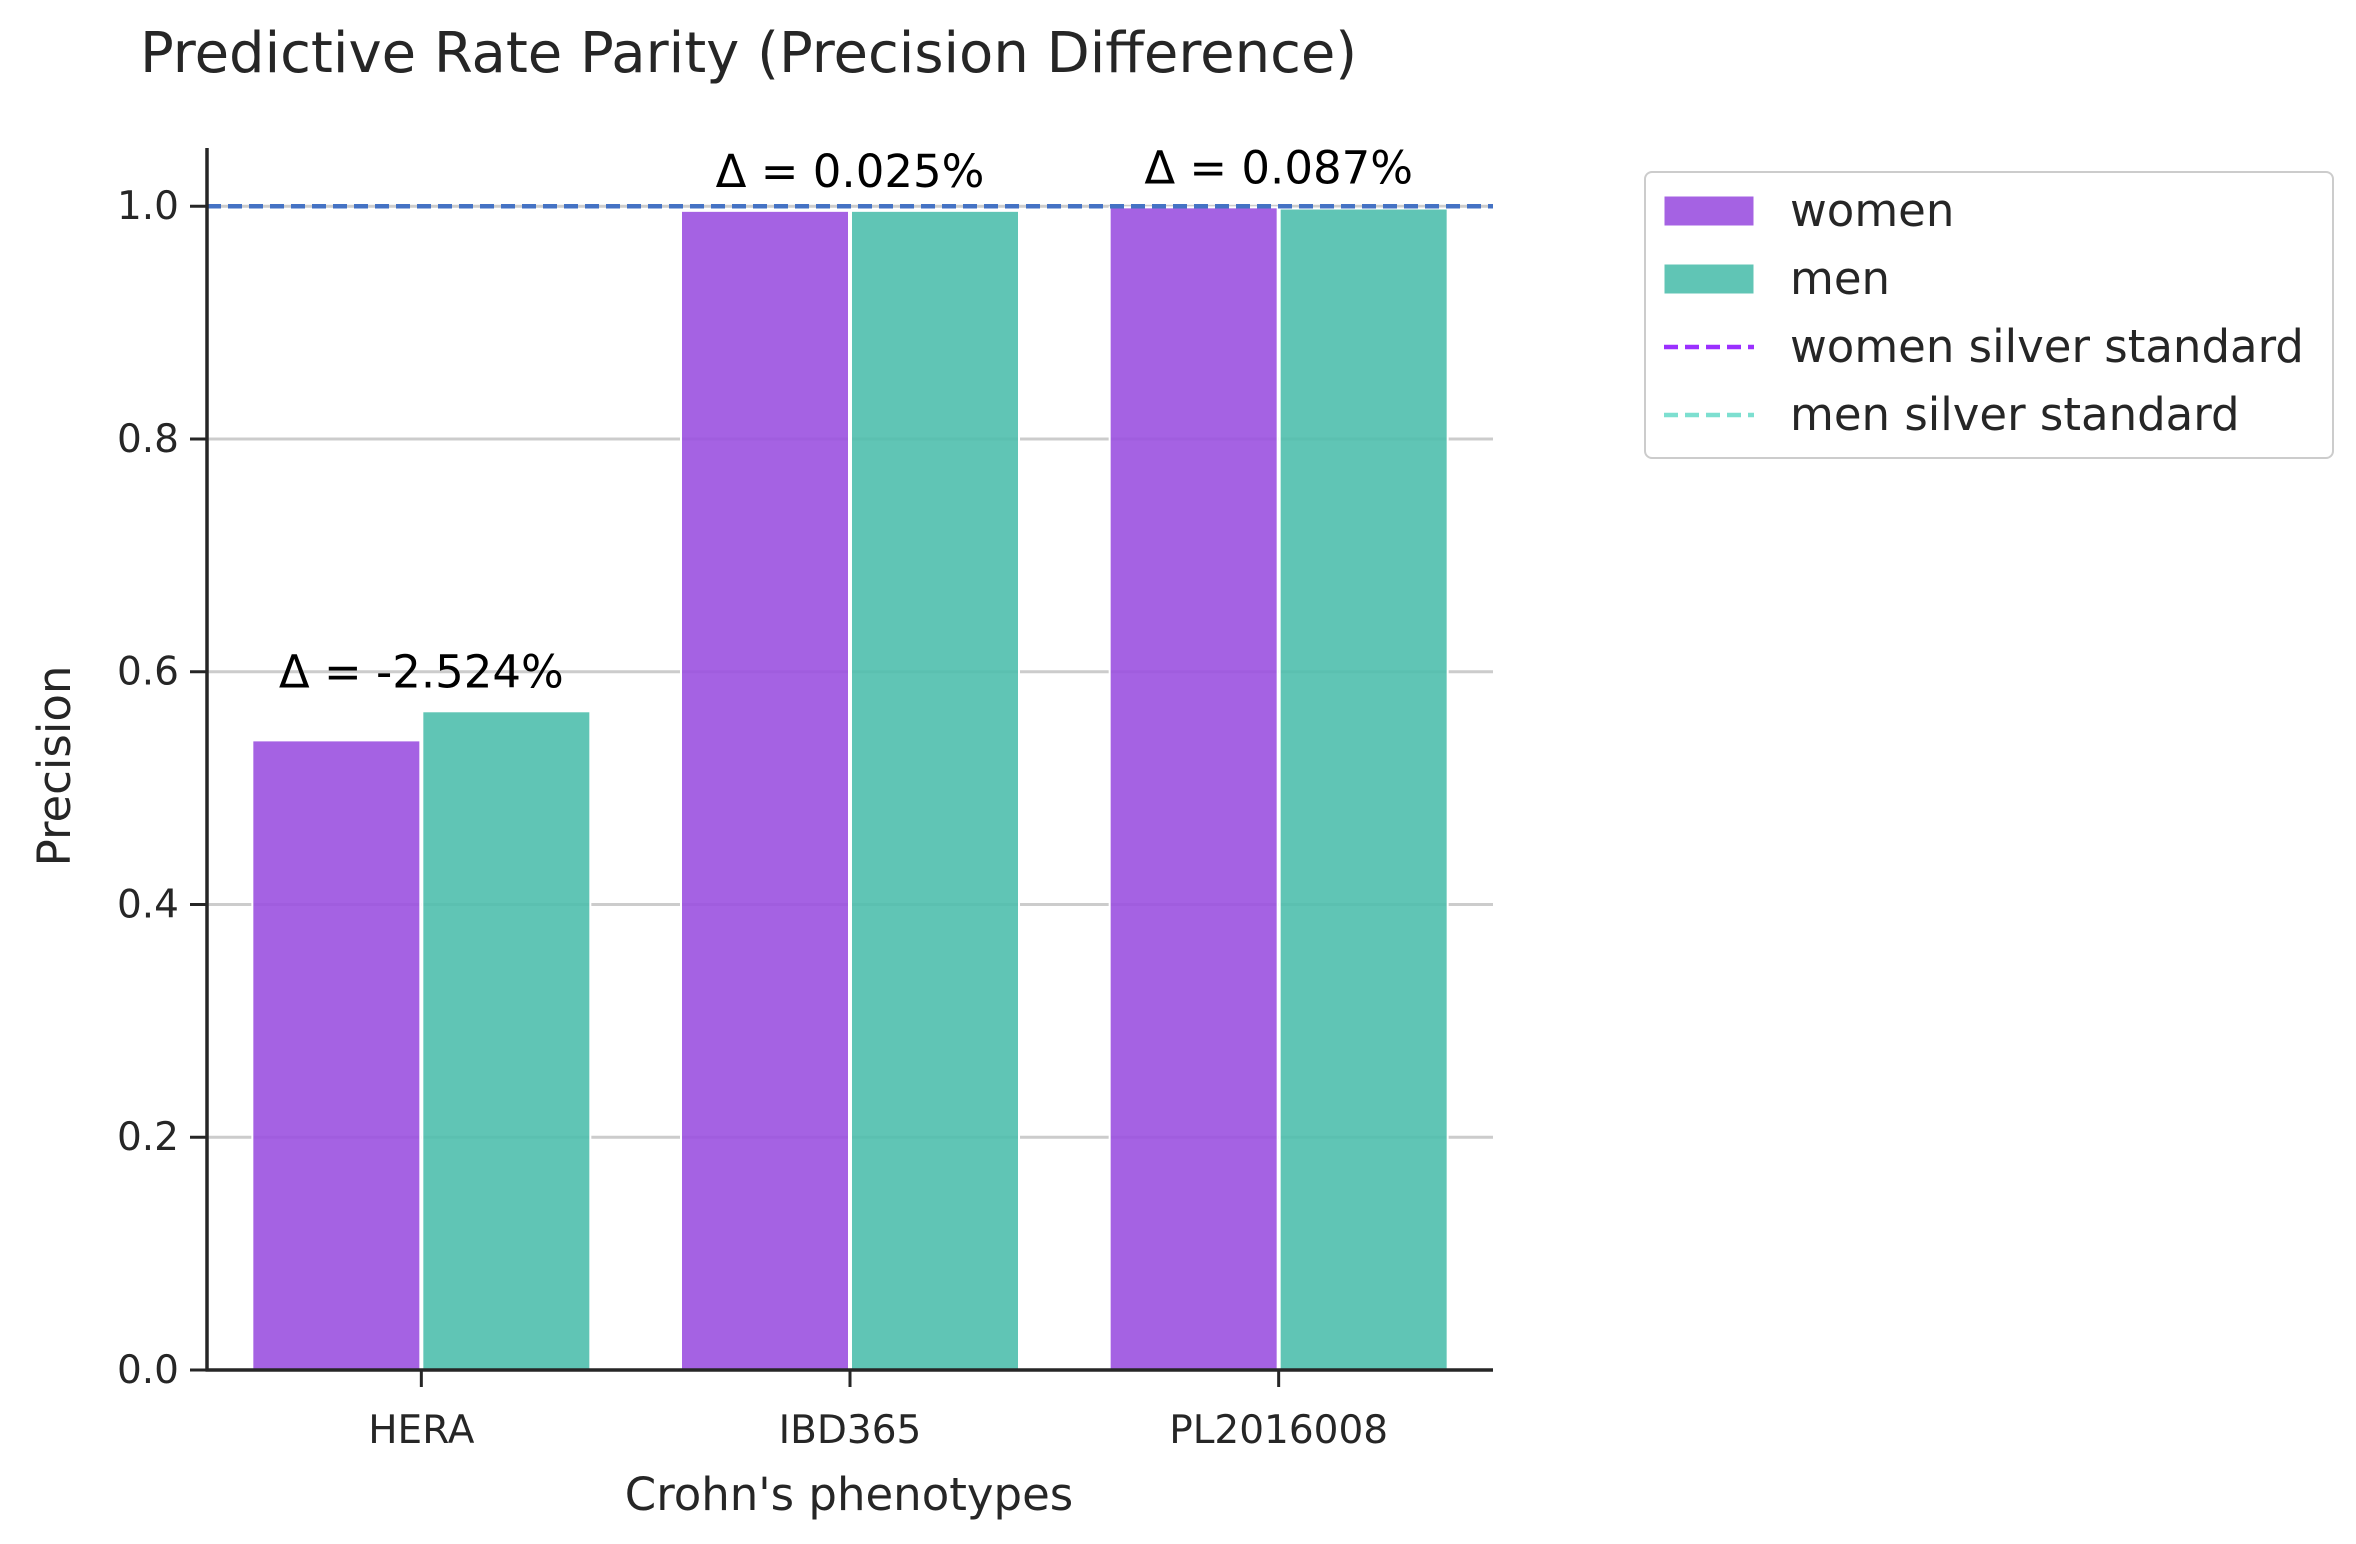  Describe the element at coordinates (1709, 211) in the screenshot. I see `legend-swatch-women` at that location.